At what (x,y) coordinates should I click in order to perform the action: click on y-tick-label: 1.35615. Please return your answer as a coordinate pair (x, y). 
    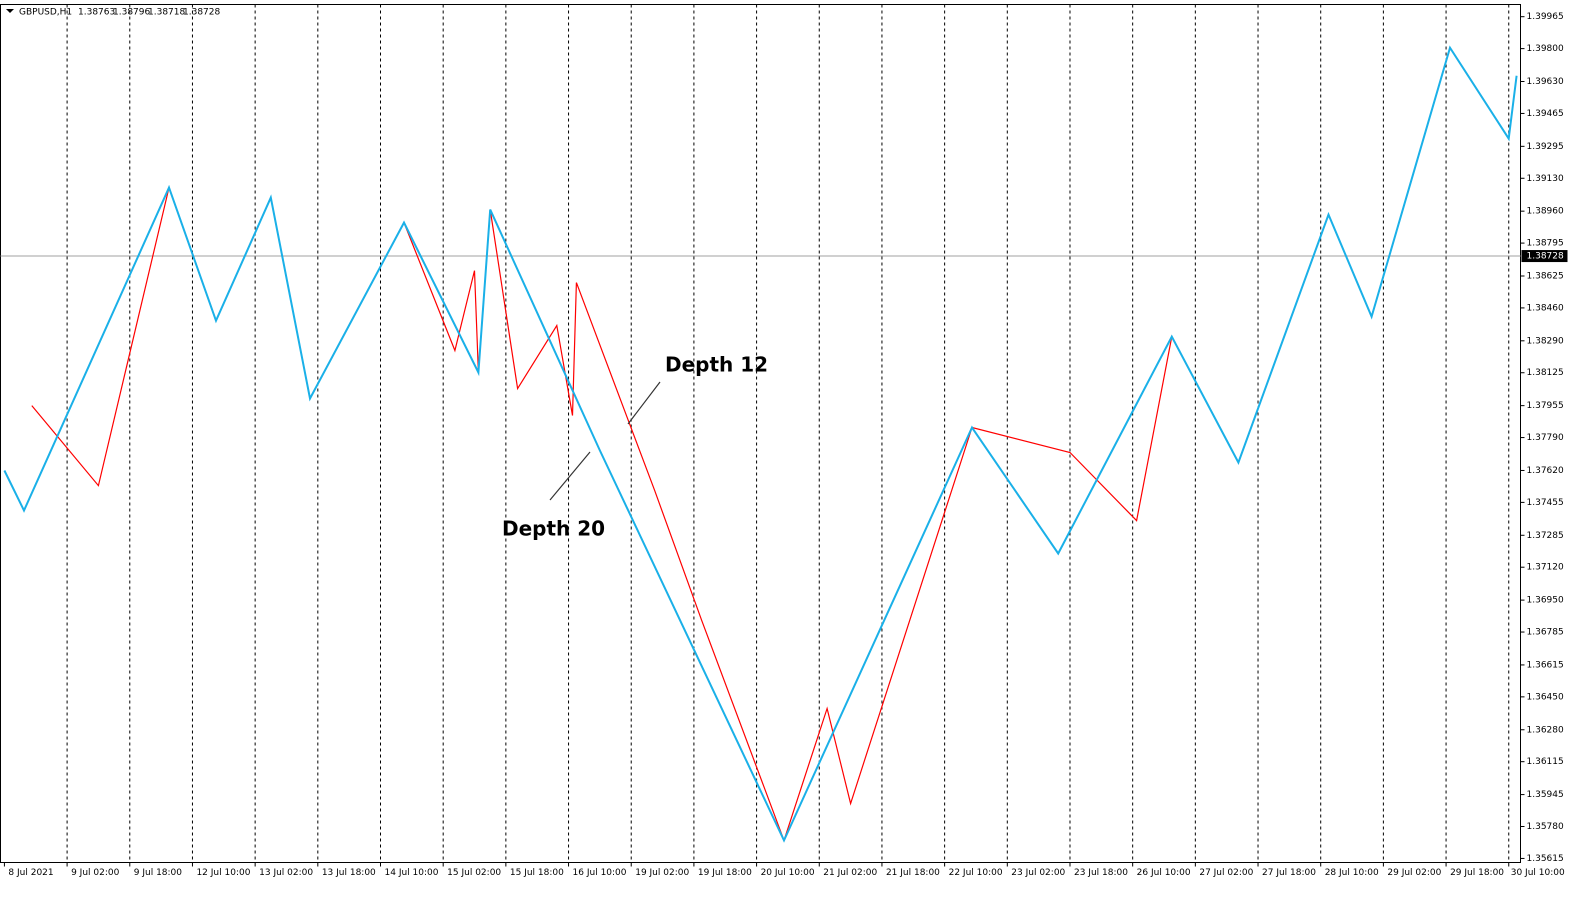
    Looking at the image, I should click on (1545, 859).